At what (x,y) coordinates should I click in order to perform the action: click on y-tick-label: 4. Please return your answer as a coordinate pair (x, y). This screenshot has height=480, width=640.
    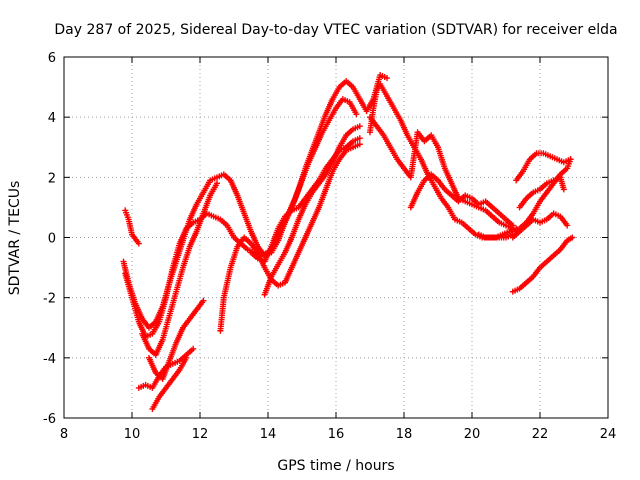
    Looking at the image, I should click on (52, 118).